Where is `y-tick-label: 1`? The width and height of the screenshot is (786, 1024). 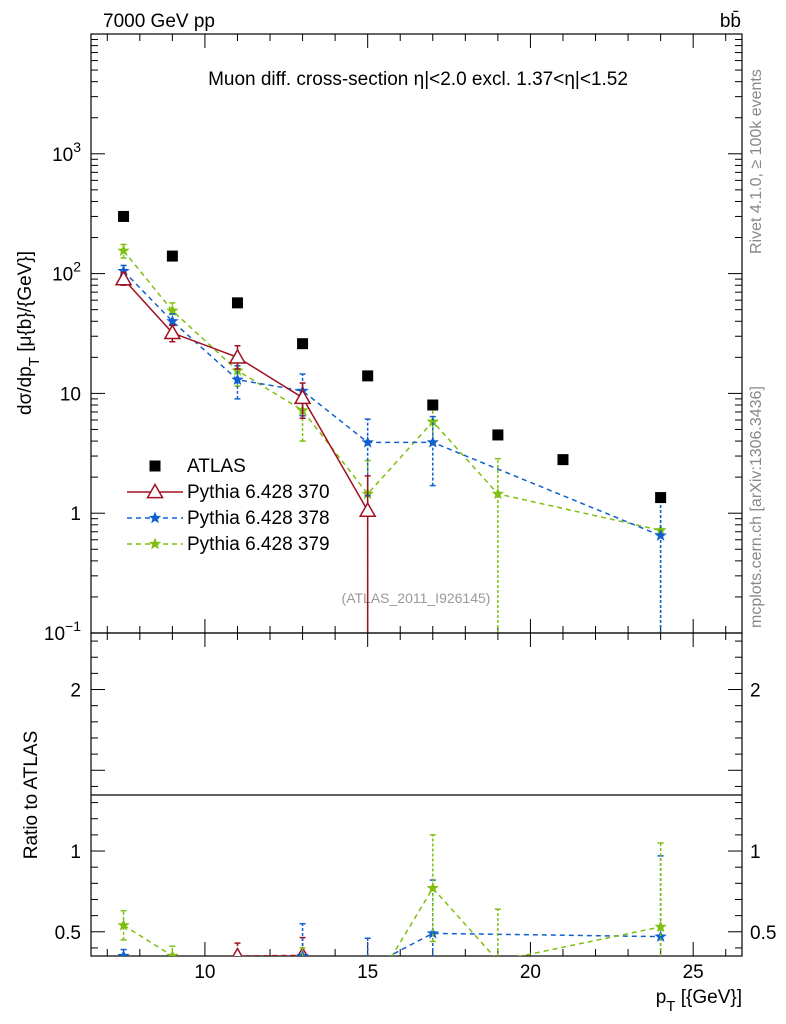
y-tick-label: 1 is located at coordinates (75, 514).